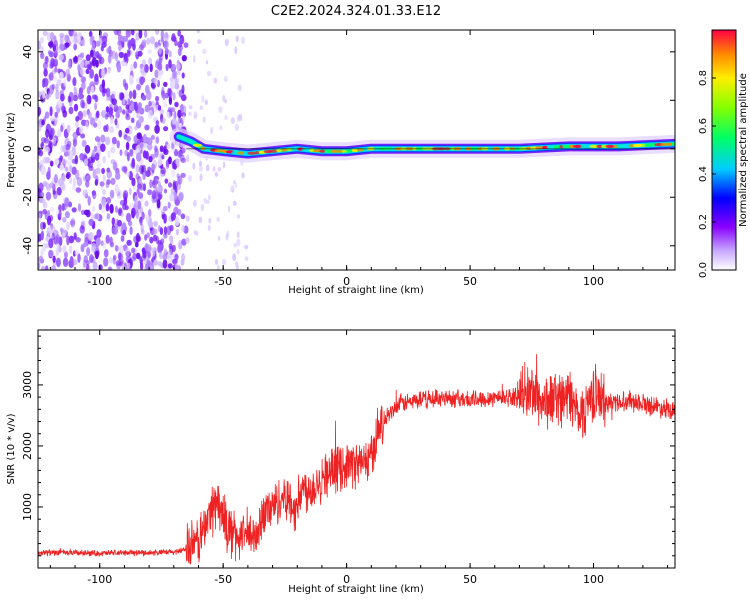 The width and height of the screenshot is (750, 604). What do you see at coordinates (346, 579) in the screenshot?
I see `snr-xtick-label: 0` at bounding box center [346, 579].